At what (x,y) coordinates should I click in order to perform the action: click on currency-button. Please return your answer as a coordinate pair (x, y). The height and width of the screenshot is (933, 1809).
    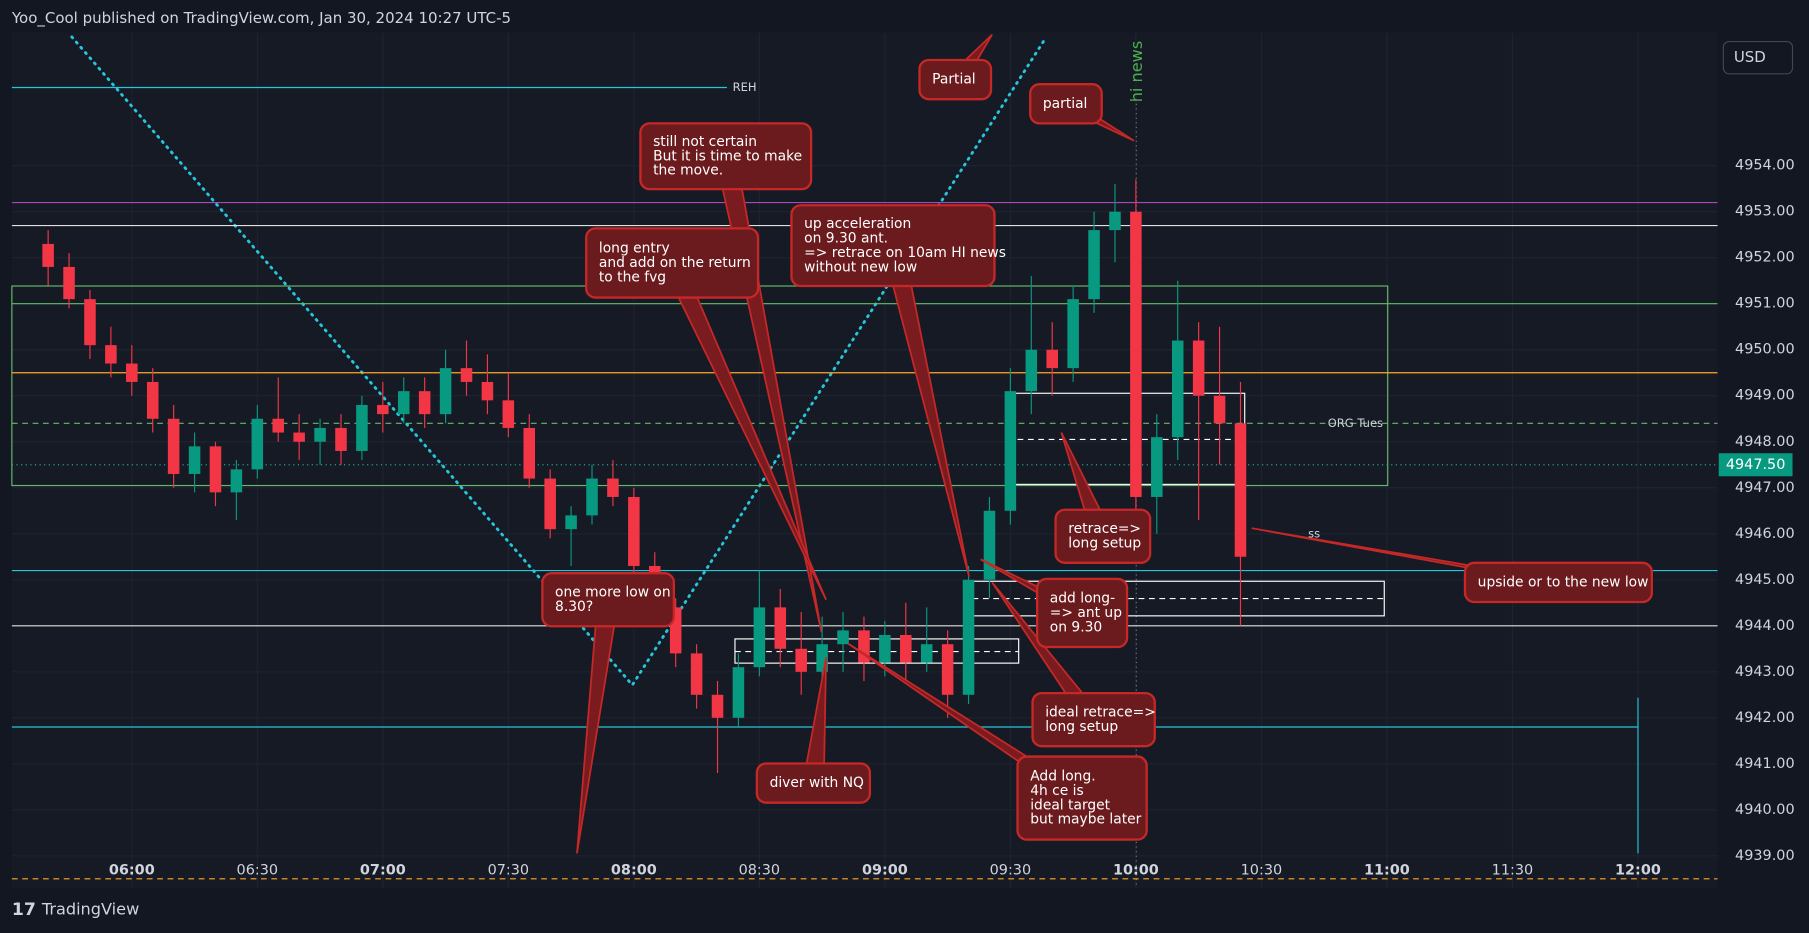
    Looking at the image, I should click on (1758, 57).